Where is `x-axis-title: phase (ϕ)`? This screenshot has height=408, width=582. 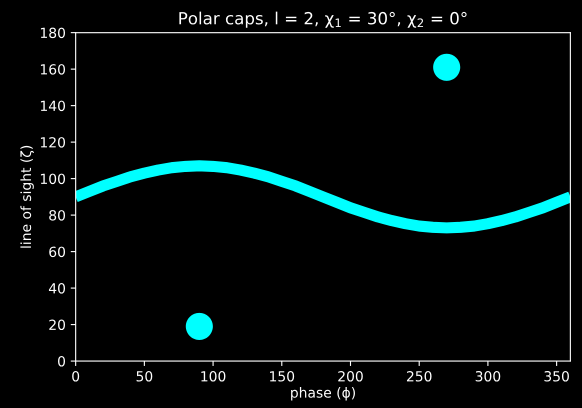 x-axis-title: phase (ϕ) is located at coordinates (323, 393).